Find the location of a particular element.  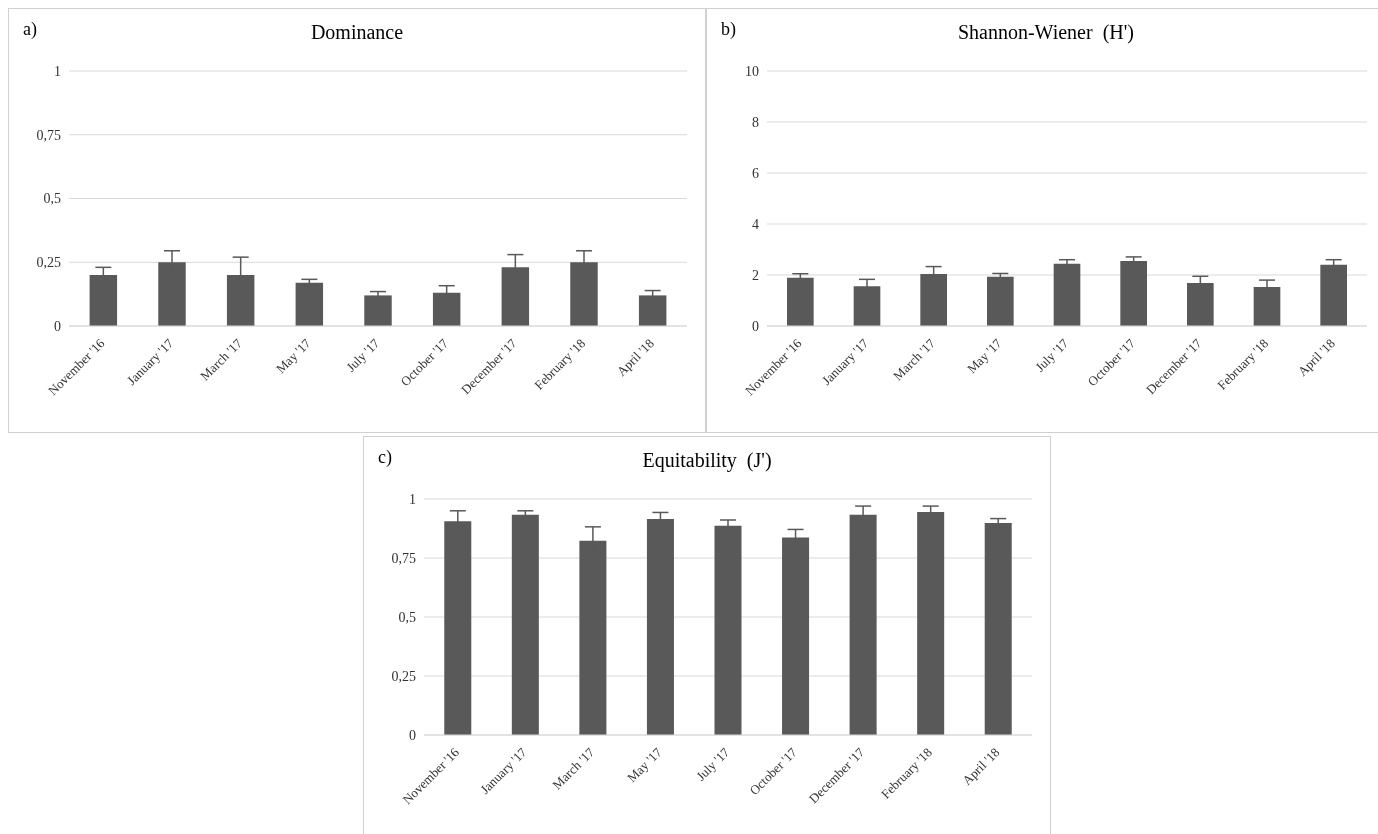

y-tick-label: 4 is located at coordinates (755, 224).